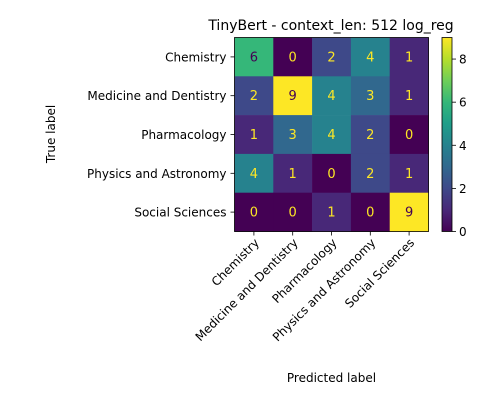  Describe the element at coordinates (195, 57) in the screenshot. I see `y-tick-label: Chemistry` at that location.